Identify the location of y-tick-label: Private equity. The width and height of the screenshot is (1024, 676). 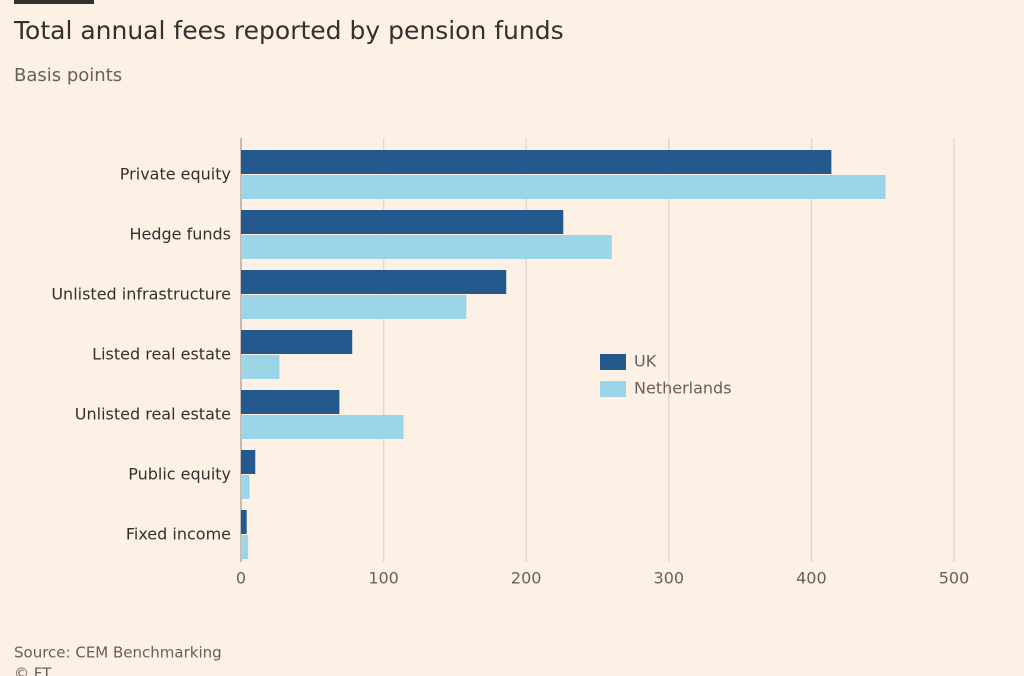
(175, 174).